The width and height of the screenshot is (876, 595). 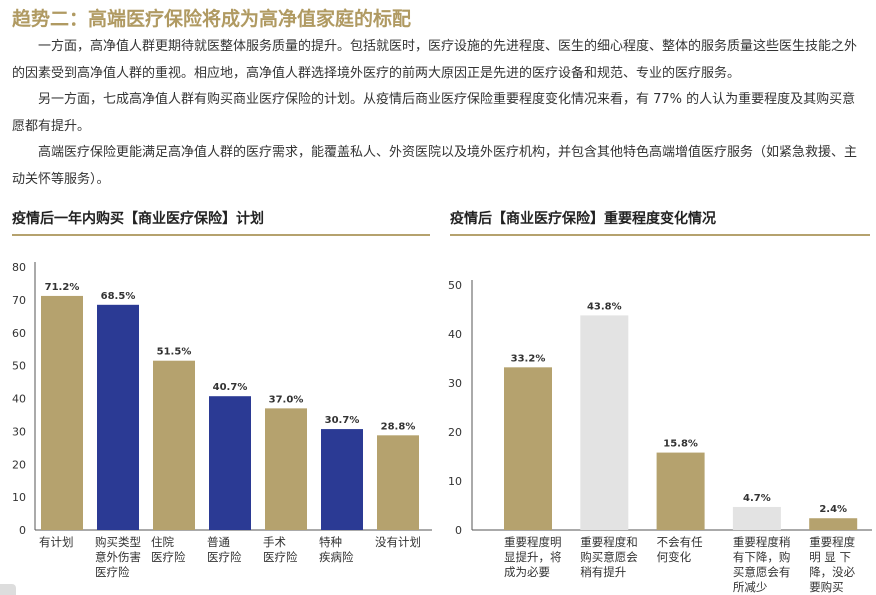 What do you see at coordinates (221, 222) in the screenshot?
I see `chart-title-left: 疫情后一年内购买【商业医疗保险】计划` at bounding box center [221, 222].